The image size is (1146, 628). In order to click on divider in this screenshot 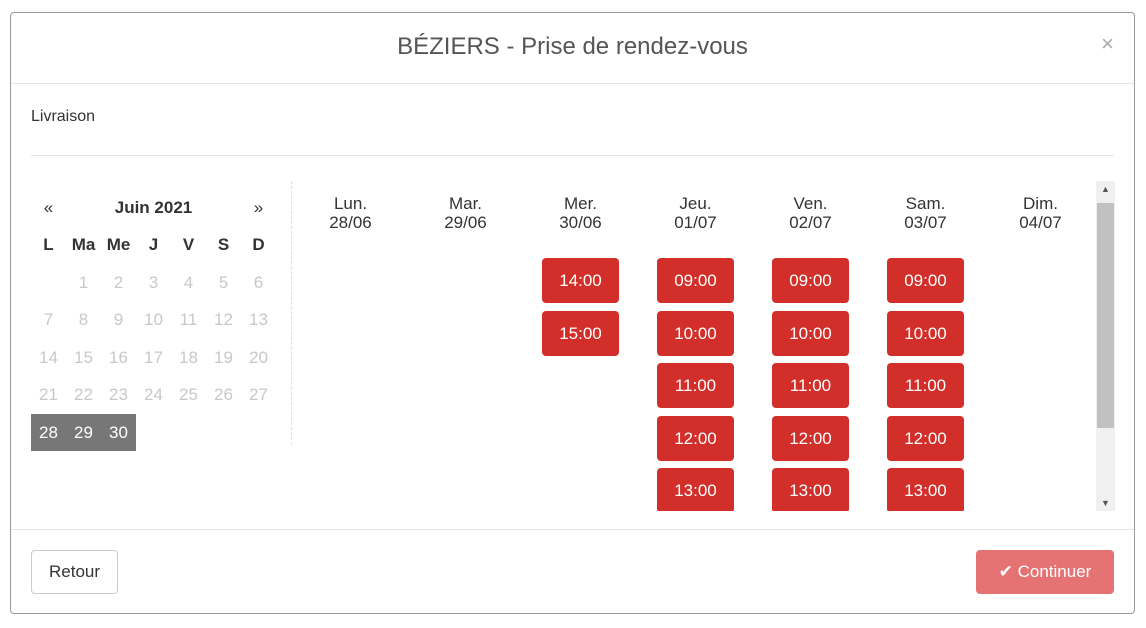, I will do `click(572, 155)`.